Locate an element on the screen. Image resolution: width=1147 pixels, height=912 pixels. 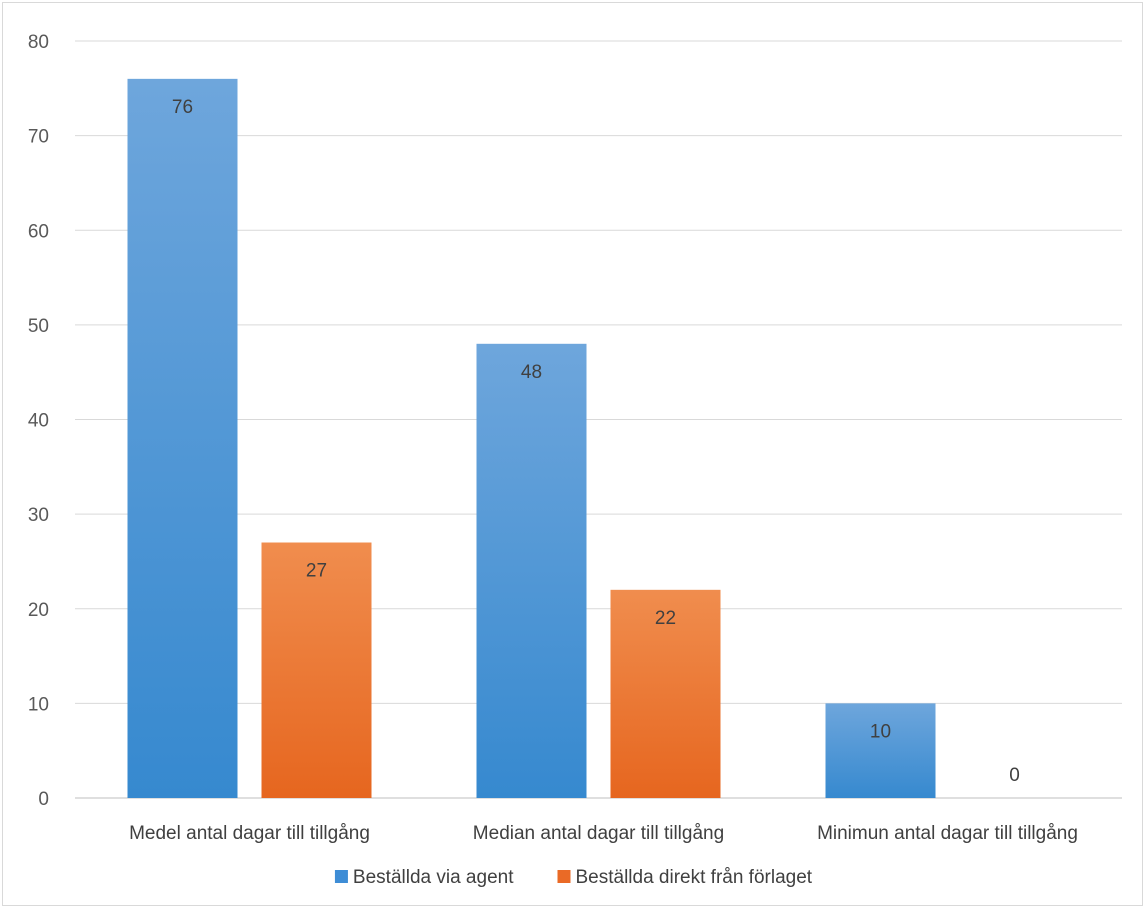
y-tick-label: 80 is located at coordinates (38, 42).